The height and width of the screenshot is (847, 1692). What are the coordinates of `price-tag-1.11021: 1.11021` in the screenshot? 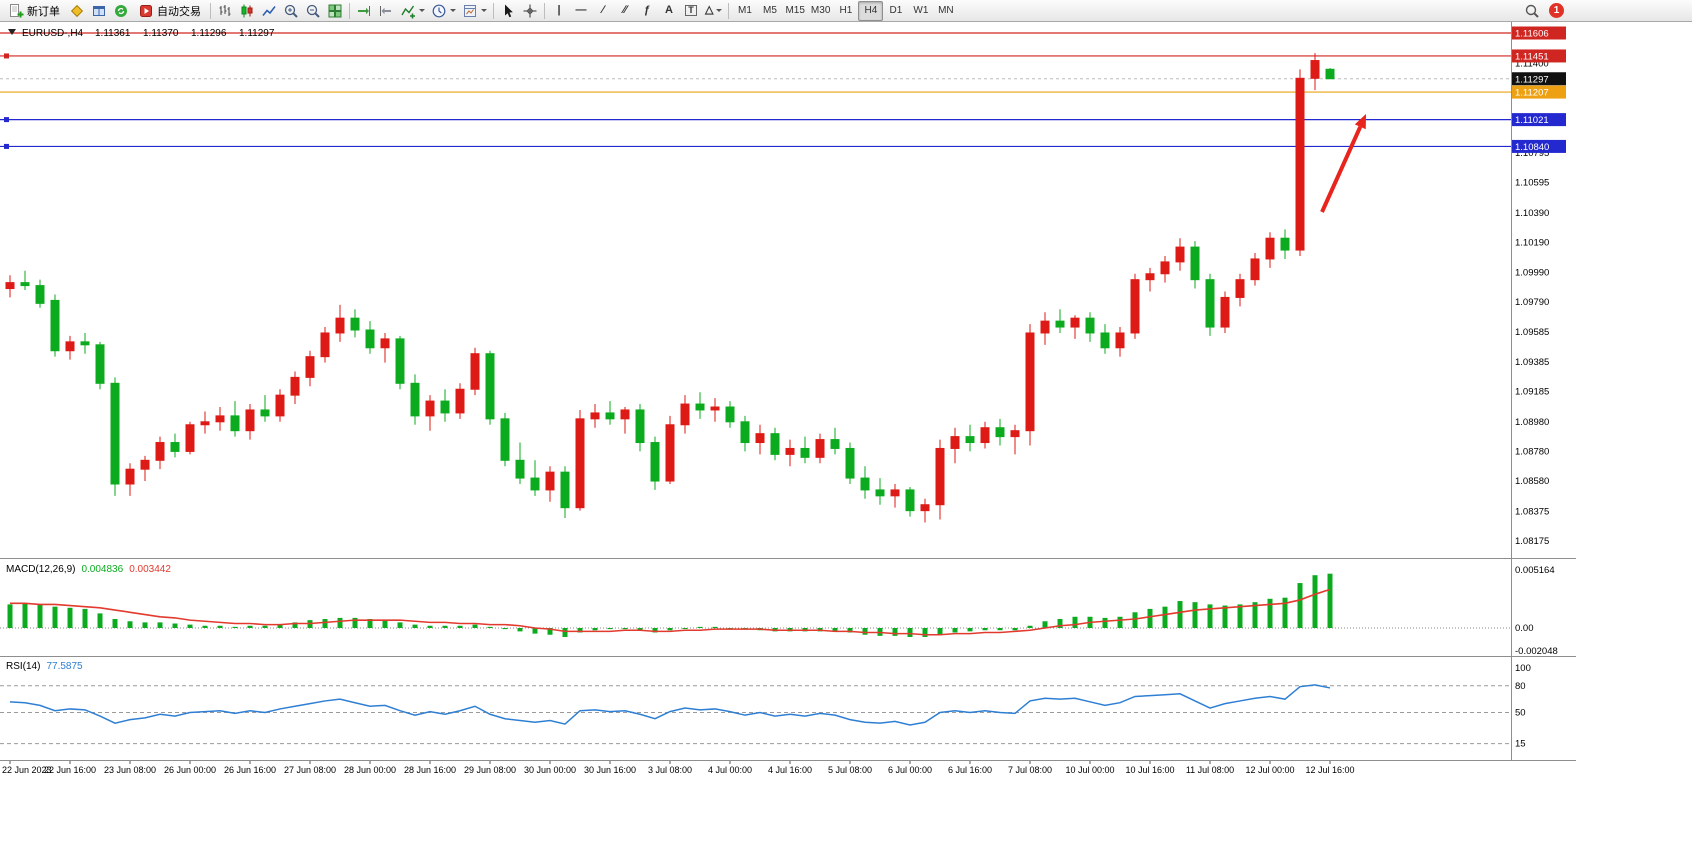 It's located at (1539, 120).